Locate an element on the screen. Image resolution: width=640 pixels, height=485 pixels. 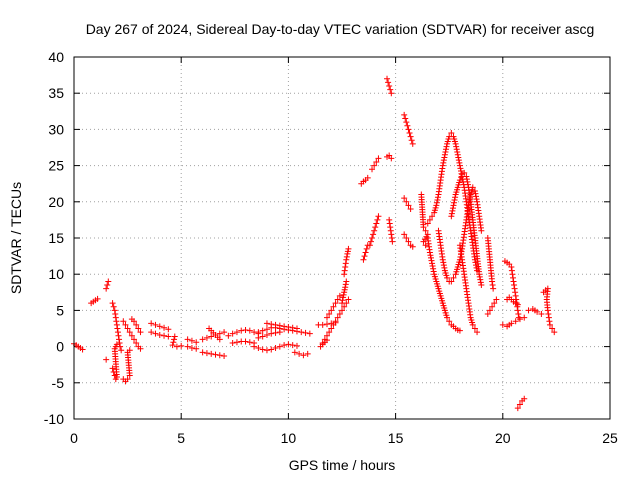
series-s48 is located at coordinates (513, 322).